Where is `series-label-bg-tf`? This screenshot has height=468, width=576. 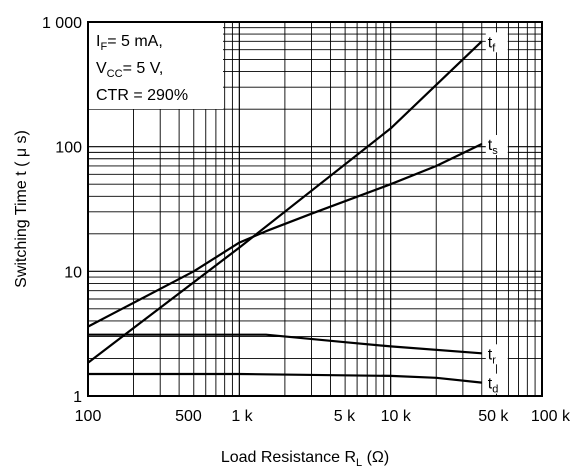
series-label-bg-tf is located at coordinates (496, 42).